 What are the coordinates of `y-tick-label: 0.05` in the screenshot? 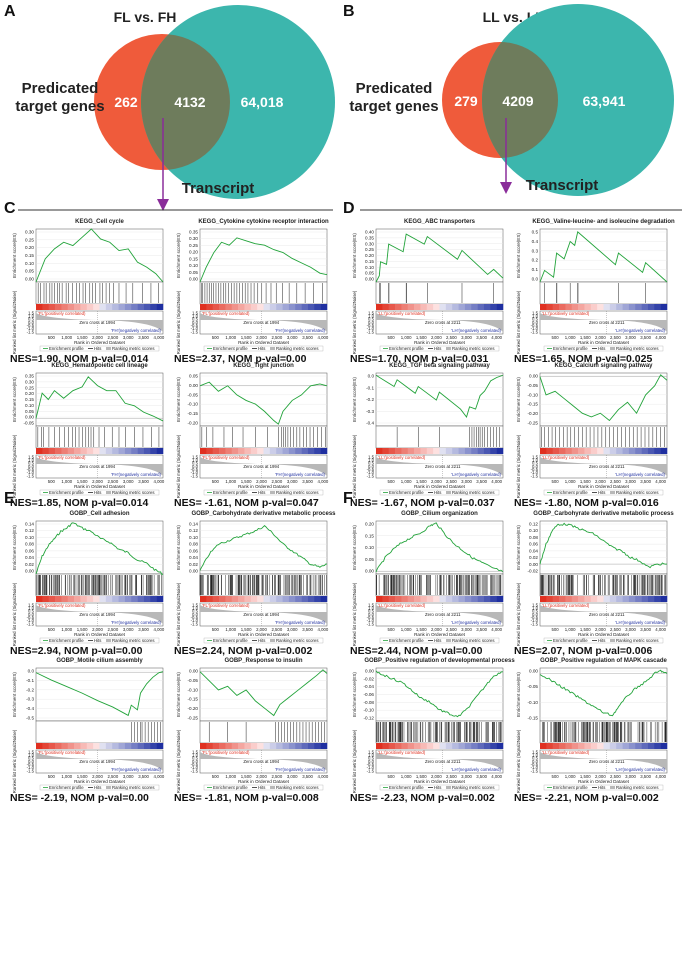 It's located at (193, 272).